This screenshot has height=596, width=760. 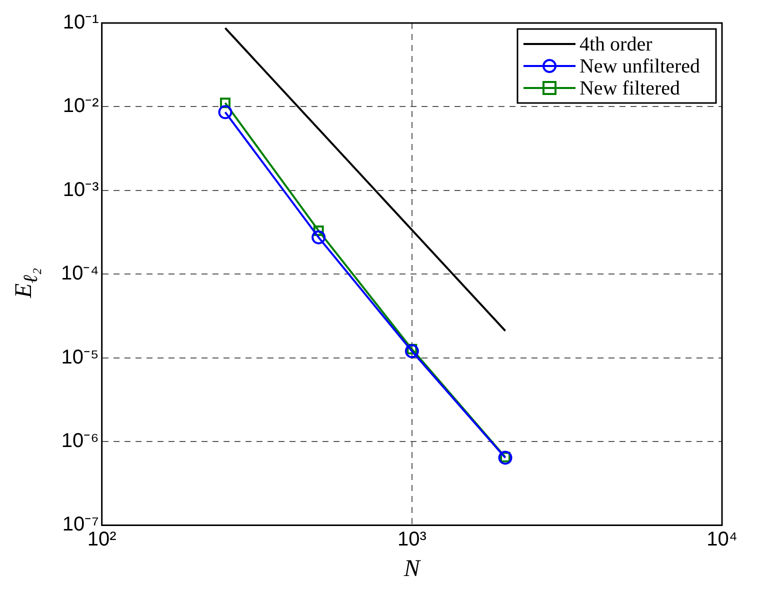 I want to click on x-tick-label: 10³, so click(x=412, y=539).